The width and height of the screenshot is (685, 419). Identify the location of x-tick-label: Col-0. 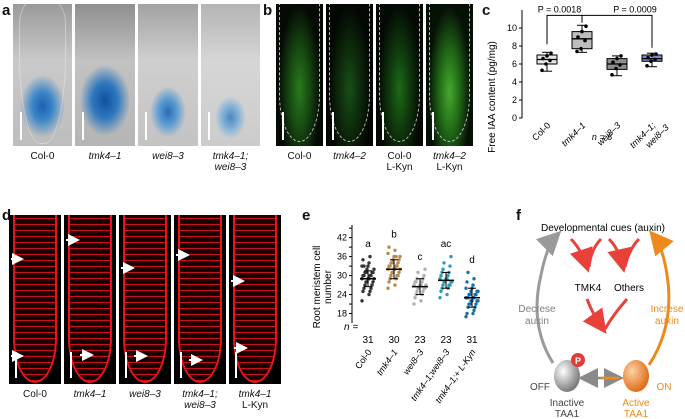
(541, 131).